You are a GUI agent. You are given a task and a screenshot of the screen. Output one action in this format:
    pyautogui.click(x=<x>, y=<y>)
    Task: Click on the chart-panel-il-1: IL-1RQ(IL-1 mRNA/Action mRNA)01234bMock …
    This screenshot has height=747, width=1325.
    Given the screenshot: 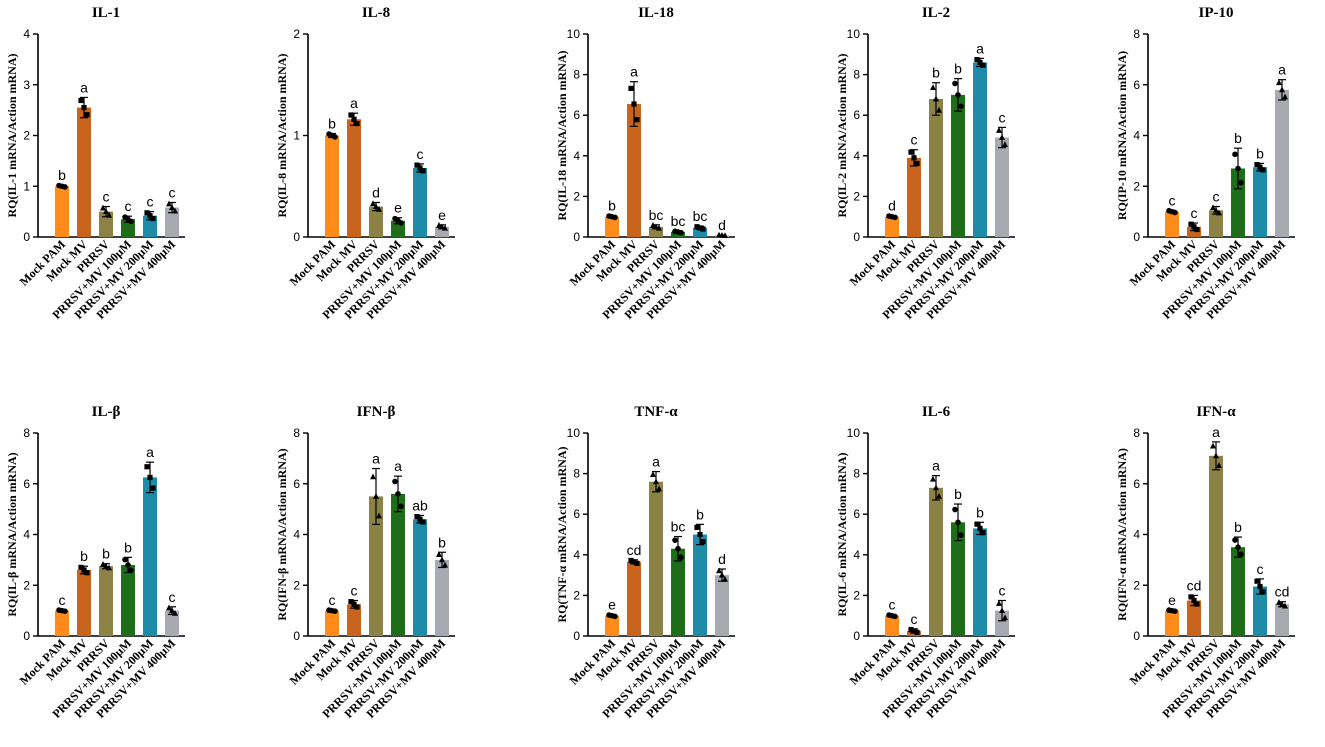 What is the action you would take?
    pyautogui.click(x=95, y=163)
    